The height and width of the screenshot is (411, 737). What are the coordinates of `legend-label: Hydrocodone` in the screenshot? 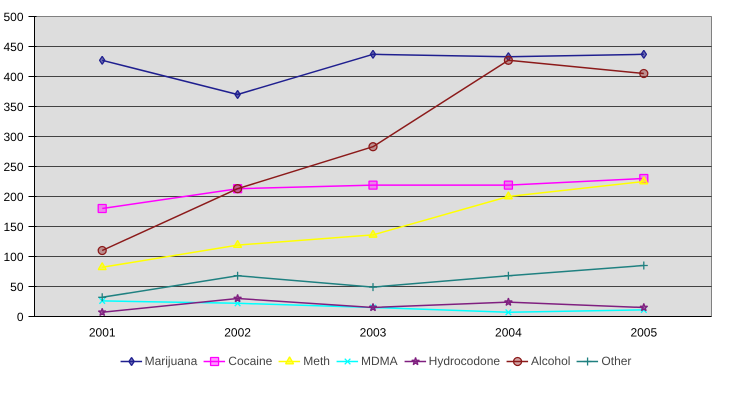 It's located at (464, 361).